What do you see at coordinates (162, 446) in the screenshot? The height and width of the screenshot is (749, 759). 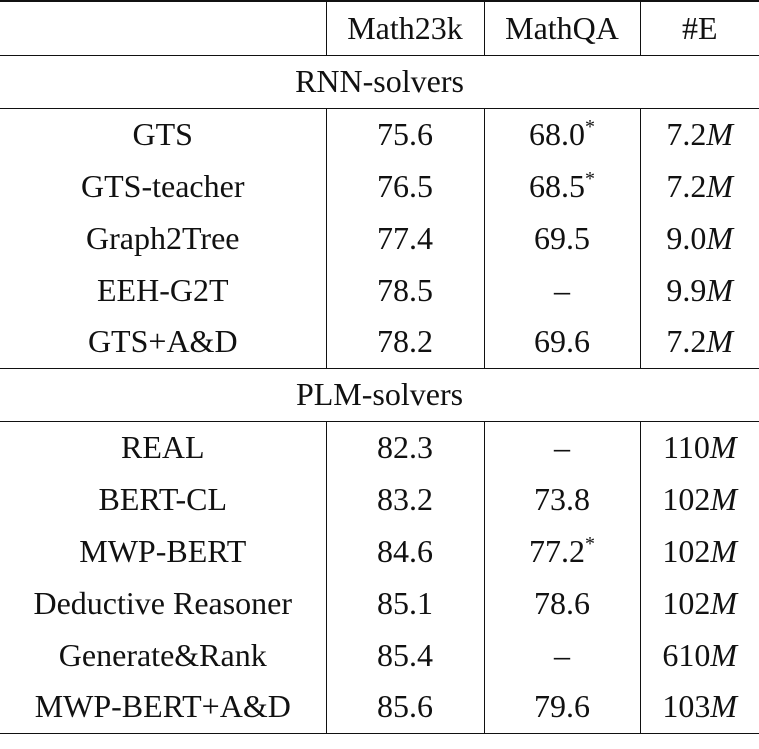 I see `model-name-cell: REAL` at bounding box center [162, 446].